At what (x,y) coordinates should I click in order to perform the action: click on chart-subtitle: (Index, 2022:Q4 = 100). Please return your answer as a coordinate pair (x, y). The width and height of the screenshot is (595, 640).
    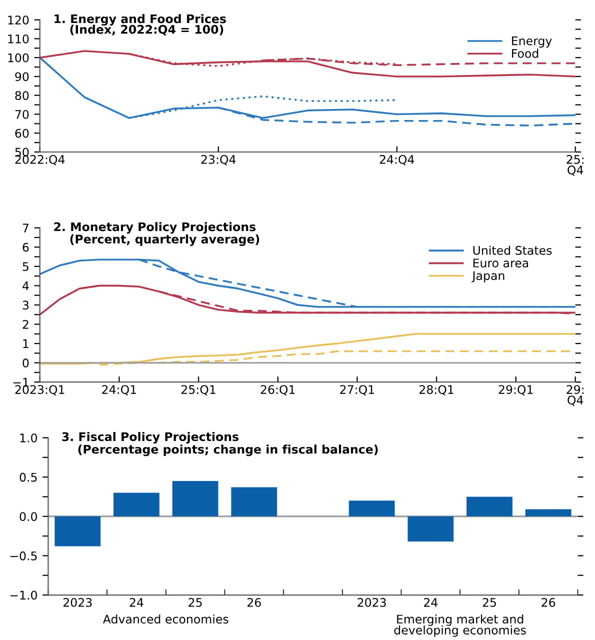
    Looking at the image, I should click on (147, 30).